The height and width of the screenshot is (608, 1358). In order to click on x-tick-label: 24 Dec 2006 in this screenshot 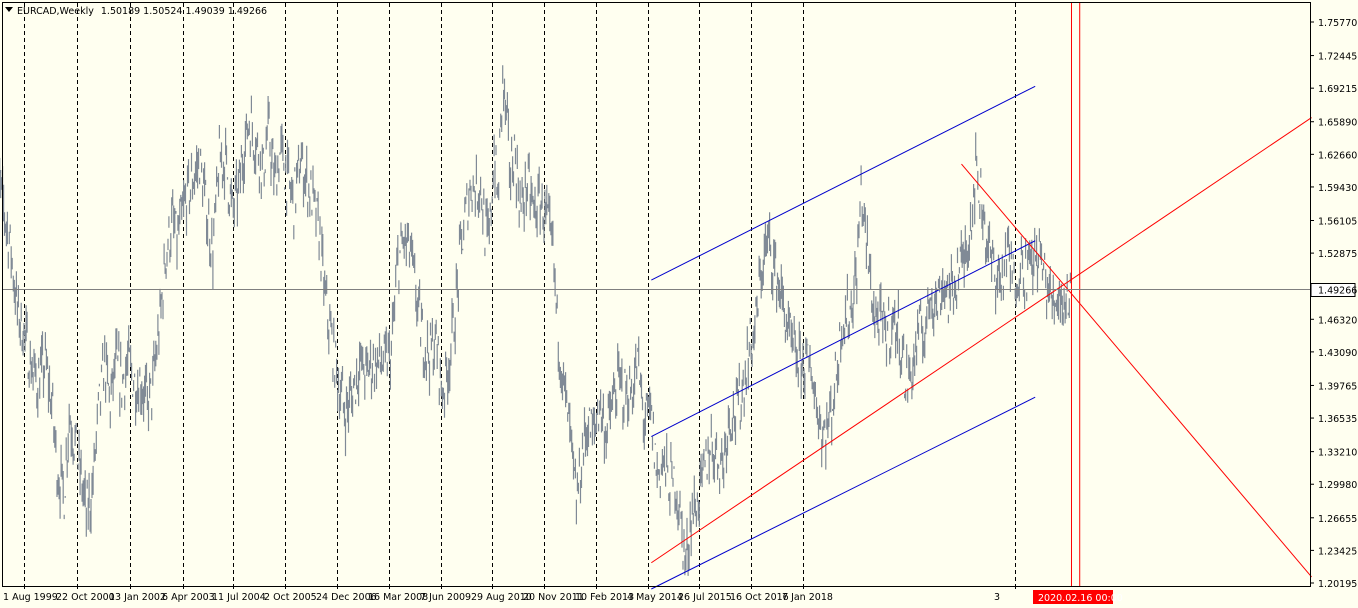, I will do `click(346, 597)`.